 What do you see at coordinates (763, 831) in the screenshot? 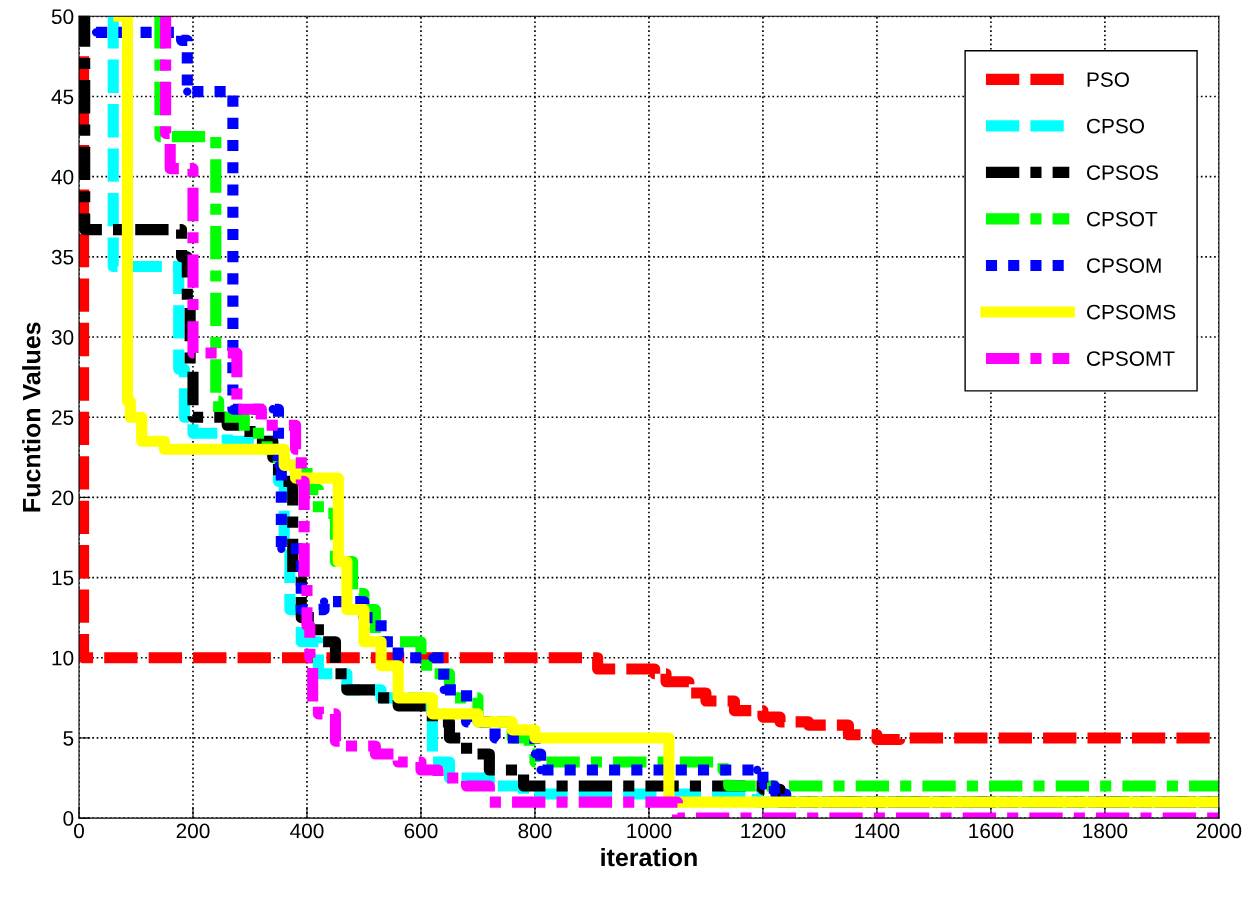
I see `x-tick-label: 1200` at bounding box center [763, 831].